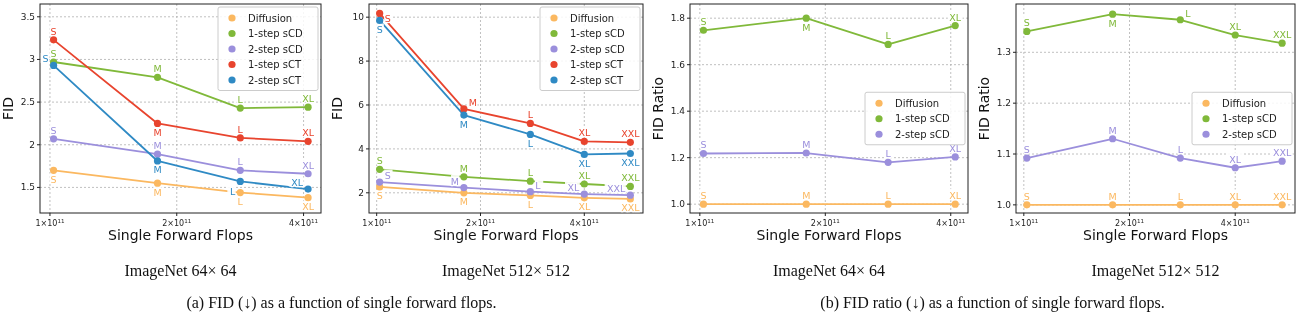 Image resolution: width=1298 pixels, height=320 pixels. I want to click on y-tick-label: 1.4, so click(678, 111).